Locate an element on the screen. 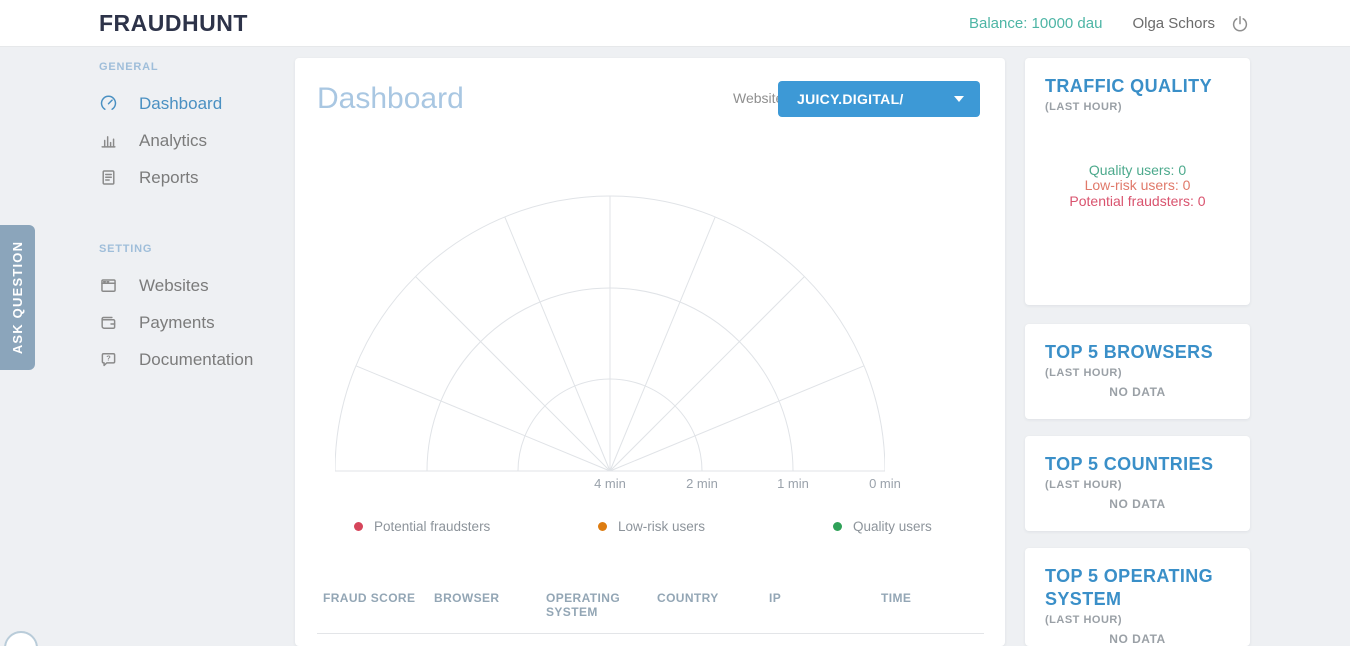 The image size is (1350, 646). website-label: Website is located at coordinates (758, 98).